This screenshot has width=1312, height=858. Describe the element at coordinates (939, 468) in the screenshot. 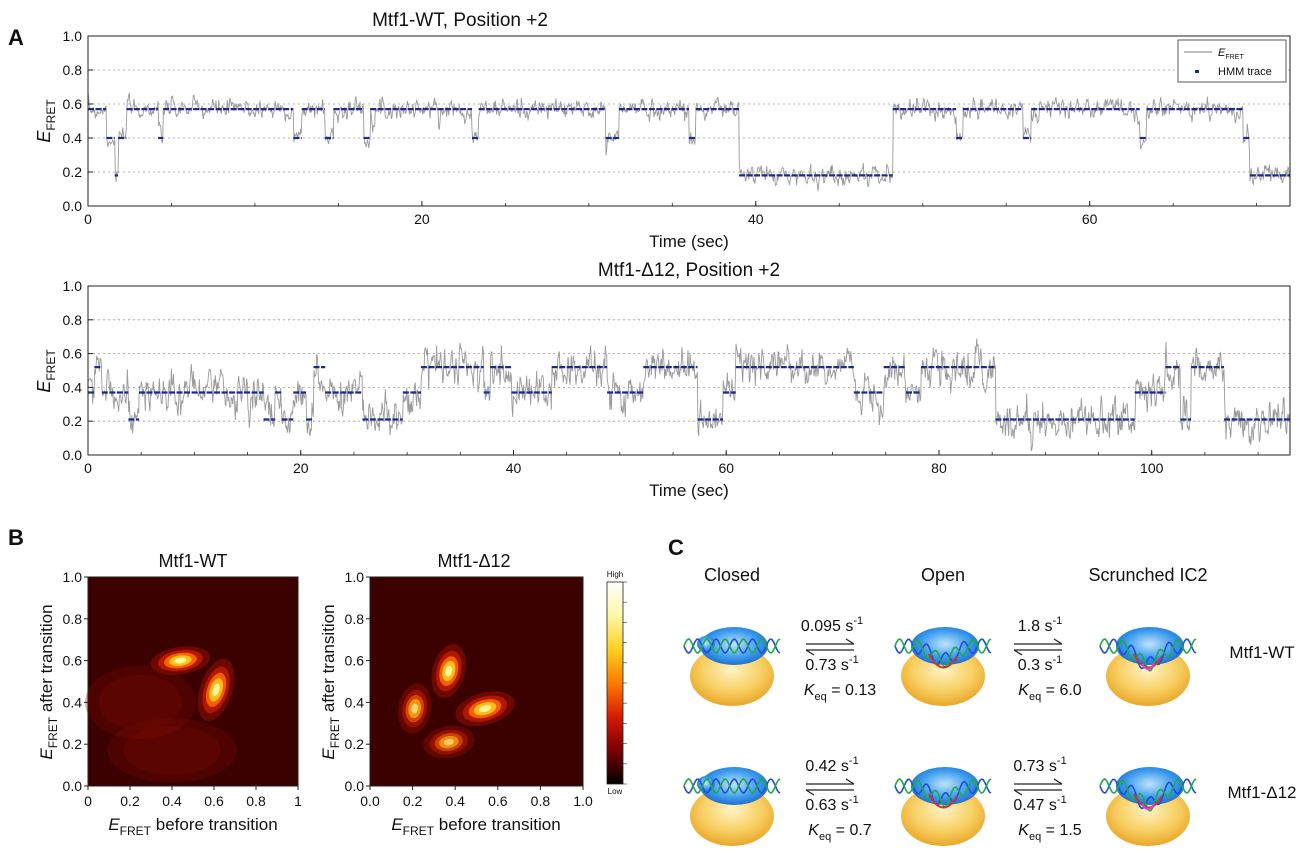

I see `x-tick-label: 80` at that location.